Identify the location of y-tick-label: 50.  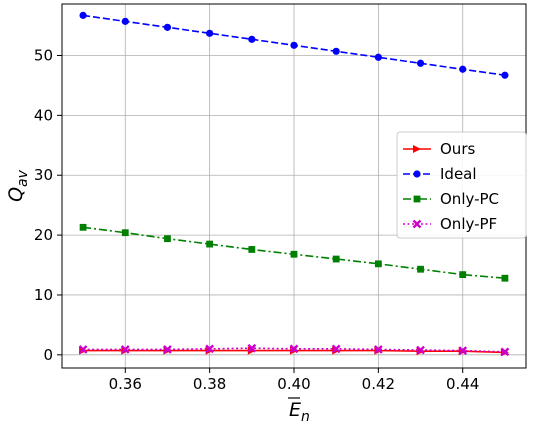
(43, 55).